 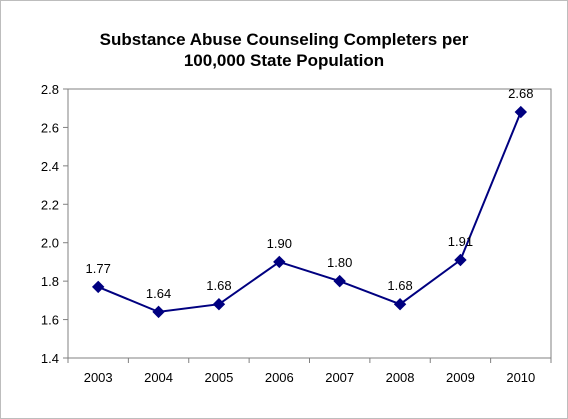 What do you see at coordinates (50, 358) in the screenshot?
I see `y-tick-label: 1.4` at bounding box center [50, 358].